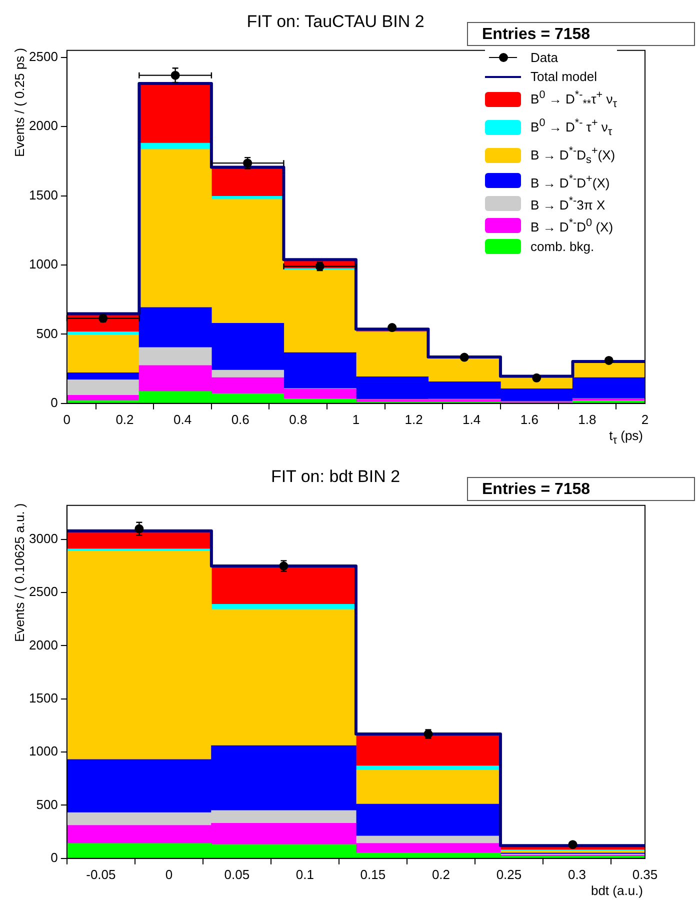  I want to click on legend-label: B → D$^{*-}$D$^{0}$ (X), so click(572, 226).